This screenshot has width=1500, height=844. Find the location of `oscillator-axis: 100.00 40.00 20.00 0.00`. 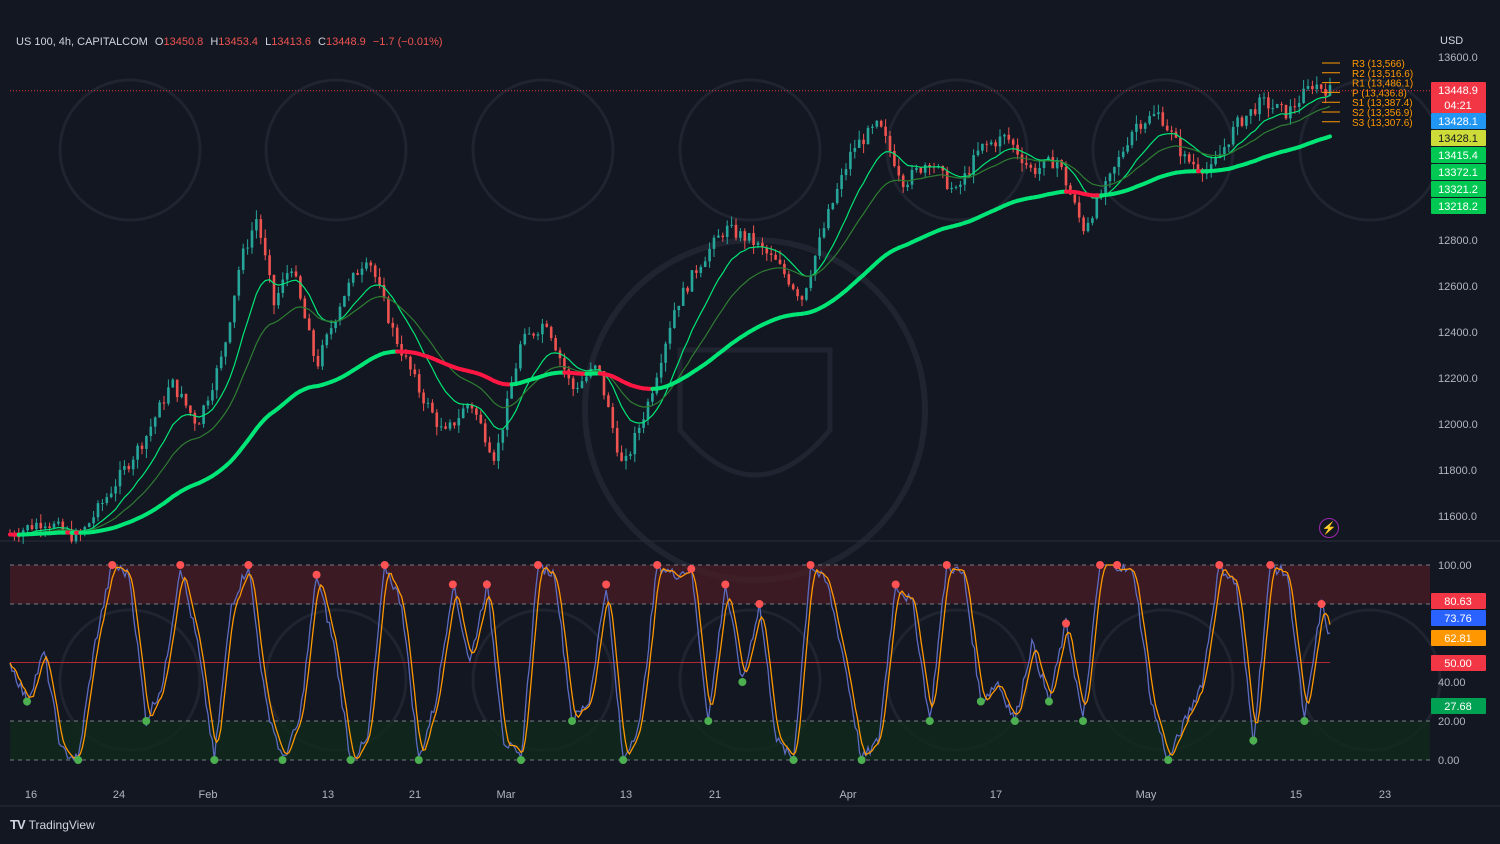

oscillator-axis: 100.00 40.00 20.00 0.00 is located at coordinates (1455, 663).